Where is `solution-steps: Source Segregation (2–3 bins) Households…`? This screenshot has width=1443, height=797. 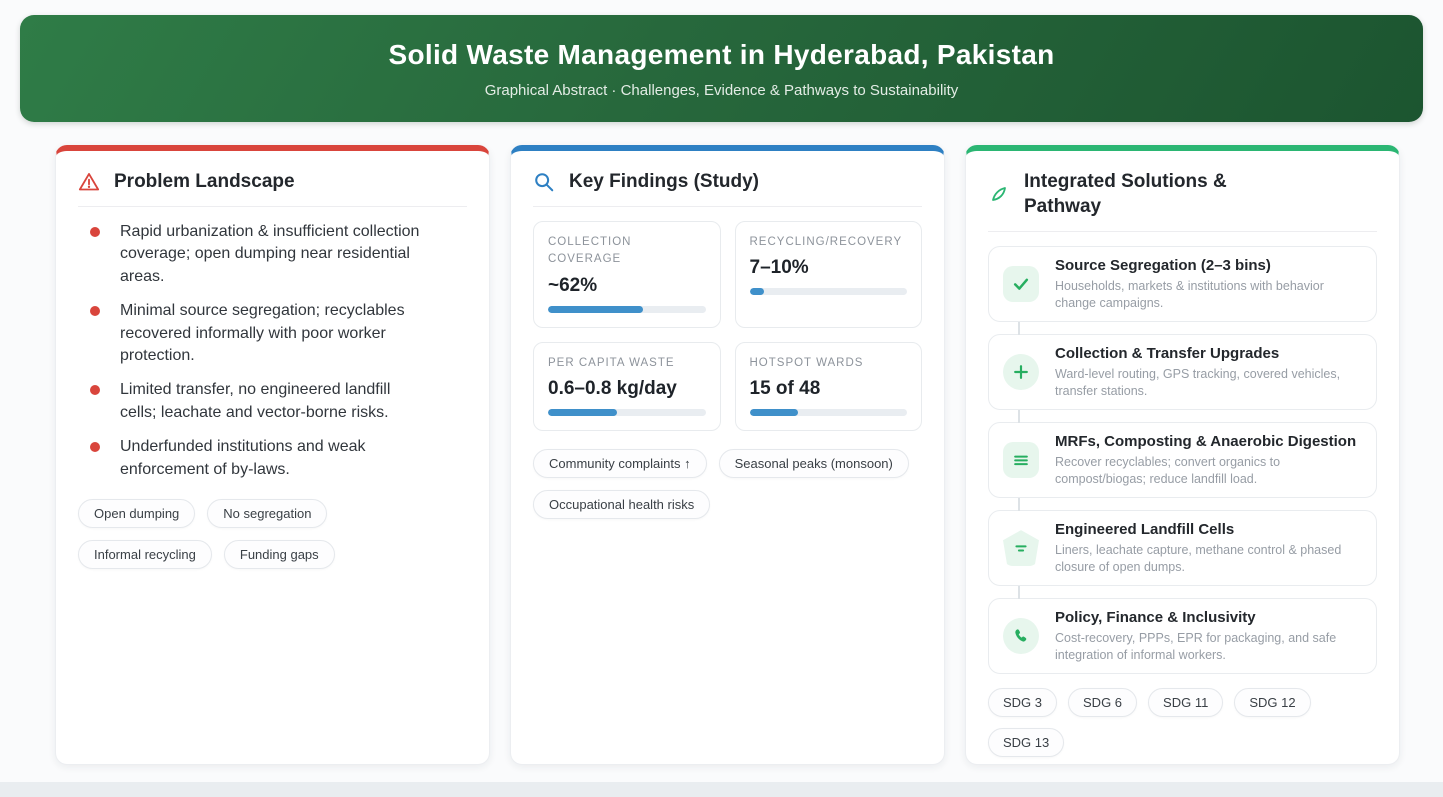
solution-steps: Source Segregation (2–3 bins) Households… is located at coordinates (1182, 460).